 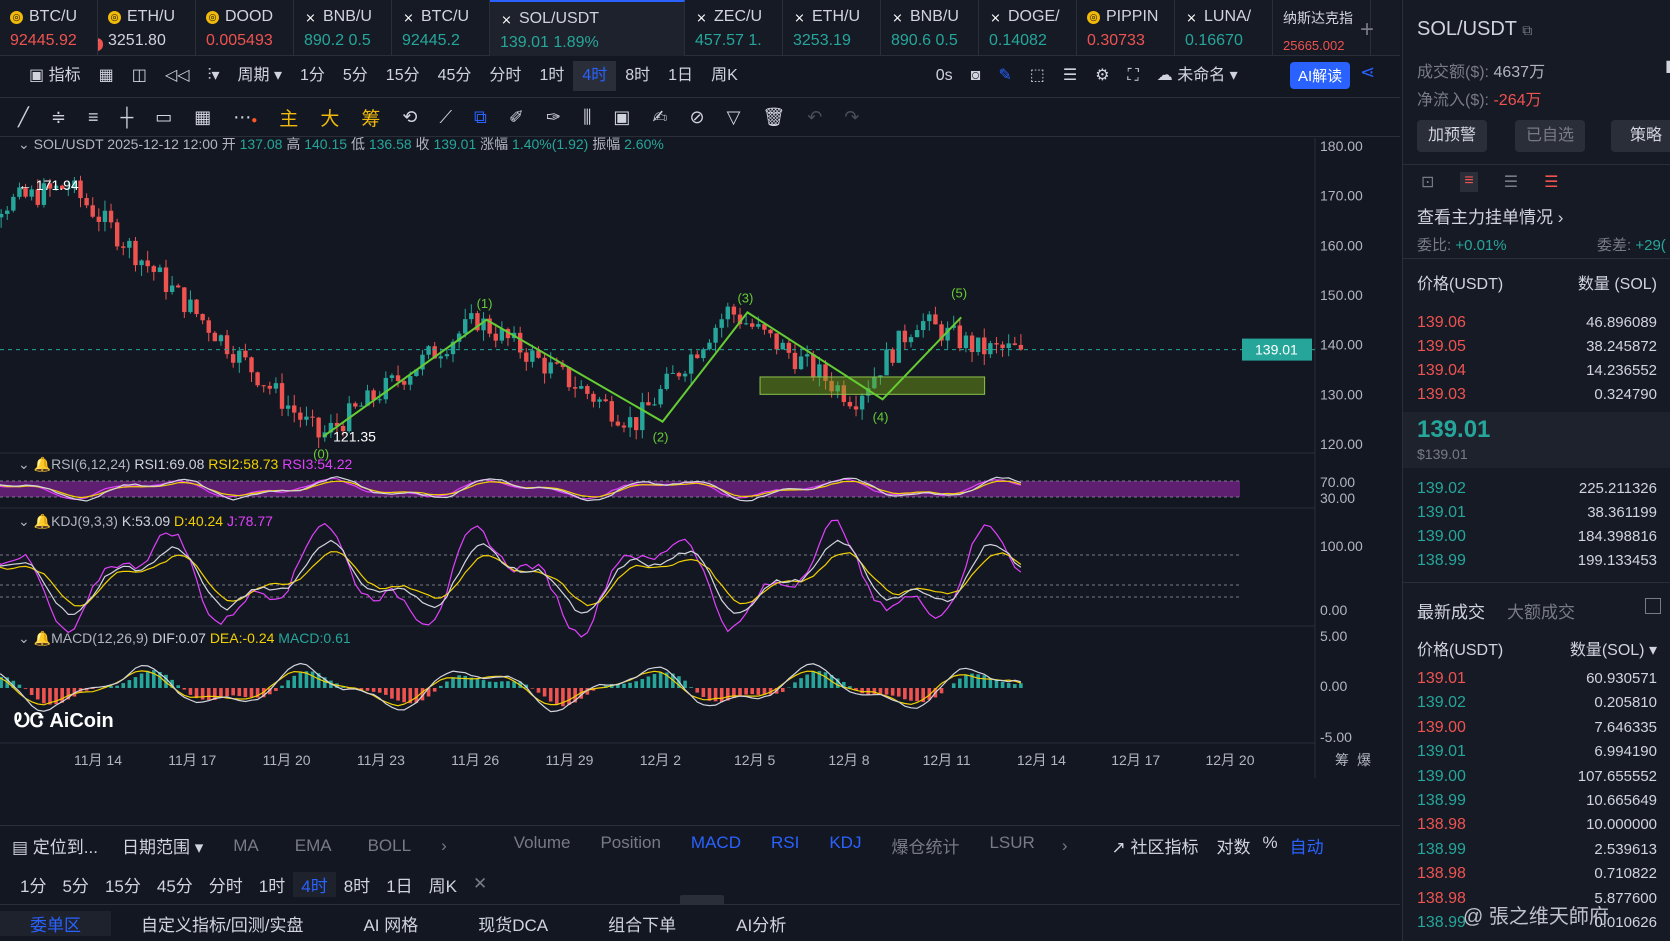 What do you see at coordinates (1537, 874) in the screenshot?
I see `orderbook-row: 138.98 0.710822` at bounding box center [1537, 874].